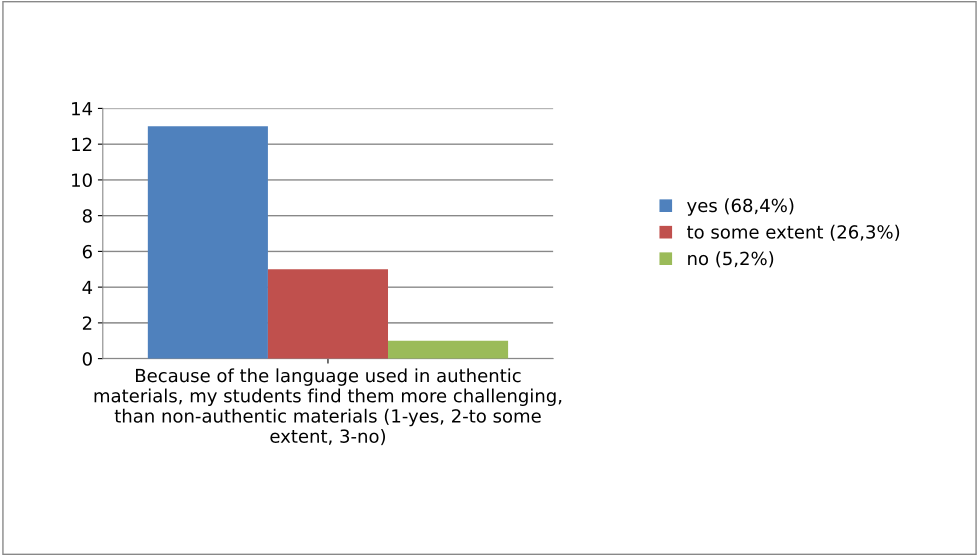 This screenshot has height=556, width=979. Describe the element at coordinates (87, 323) in the screenshot. I see `y-tick-label: 2` at that location.